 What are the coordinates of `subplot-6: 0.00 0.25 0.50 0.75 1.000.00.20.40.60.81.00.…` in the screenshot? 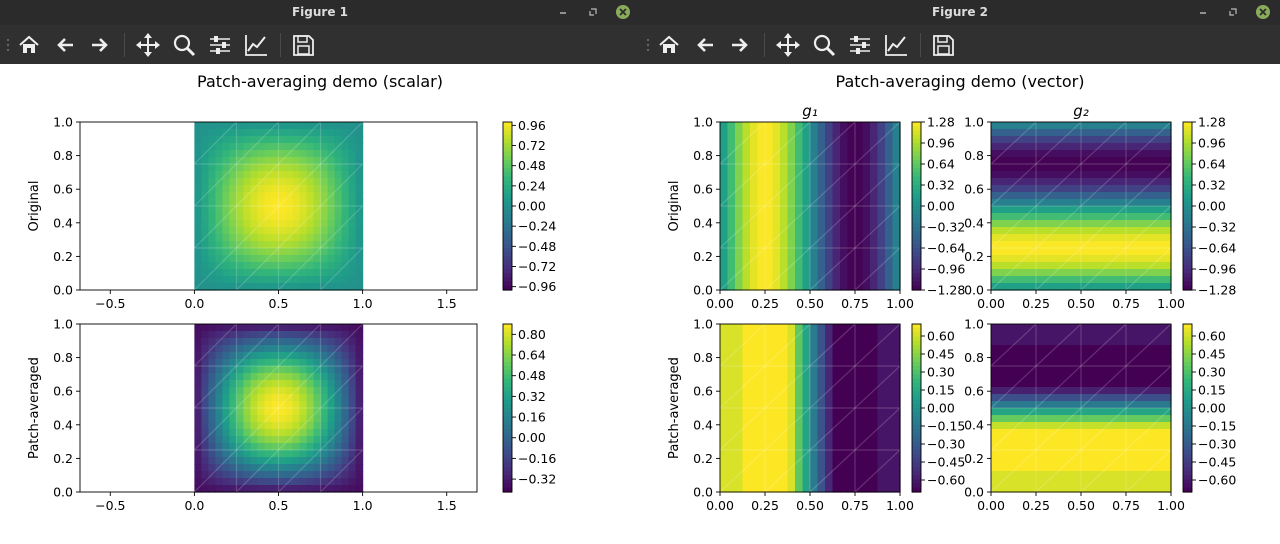 It's located at (1100, 415).